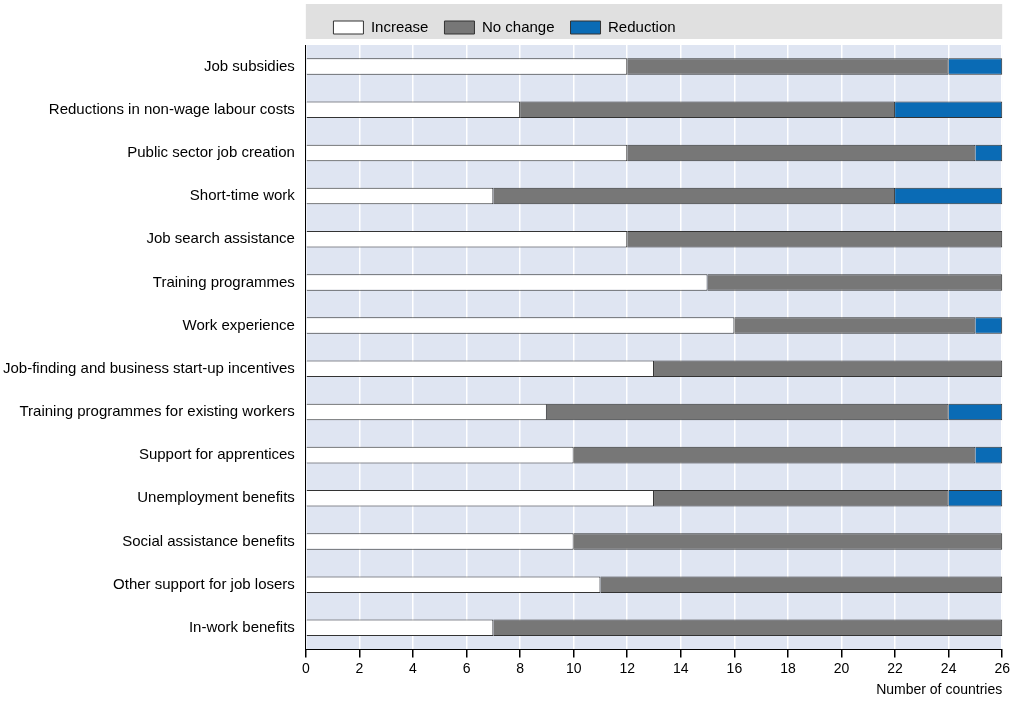 The height and width of the screenshot is (703, 1013). What do you see at coordinates (359, 667) in the screenshot?
I see `x-tick-label: 2` at bounding box center [359, 667].